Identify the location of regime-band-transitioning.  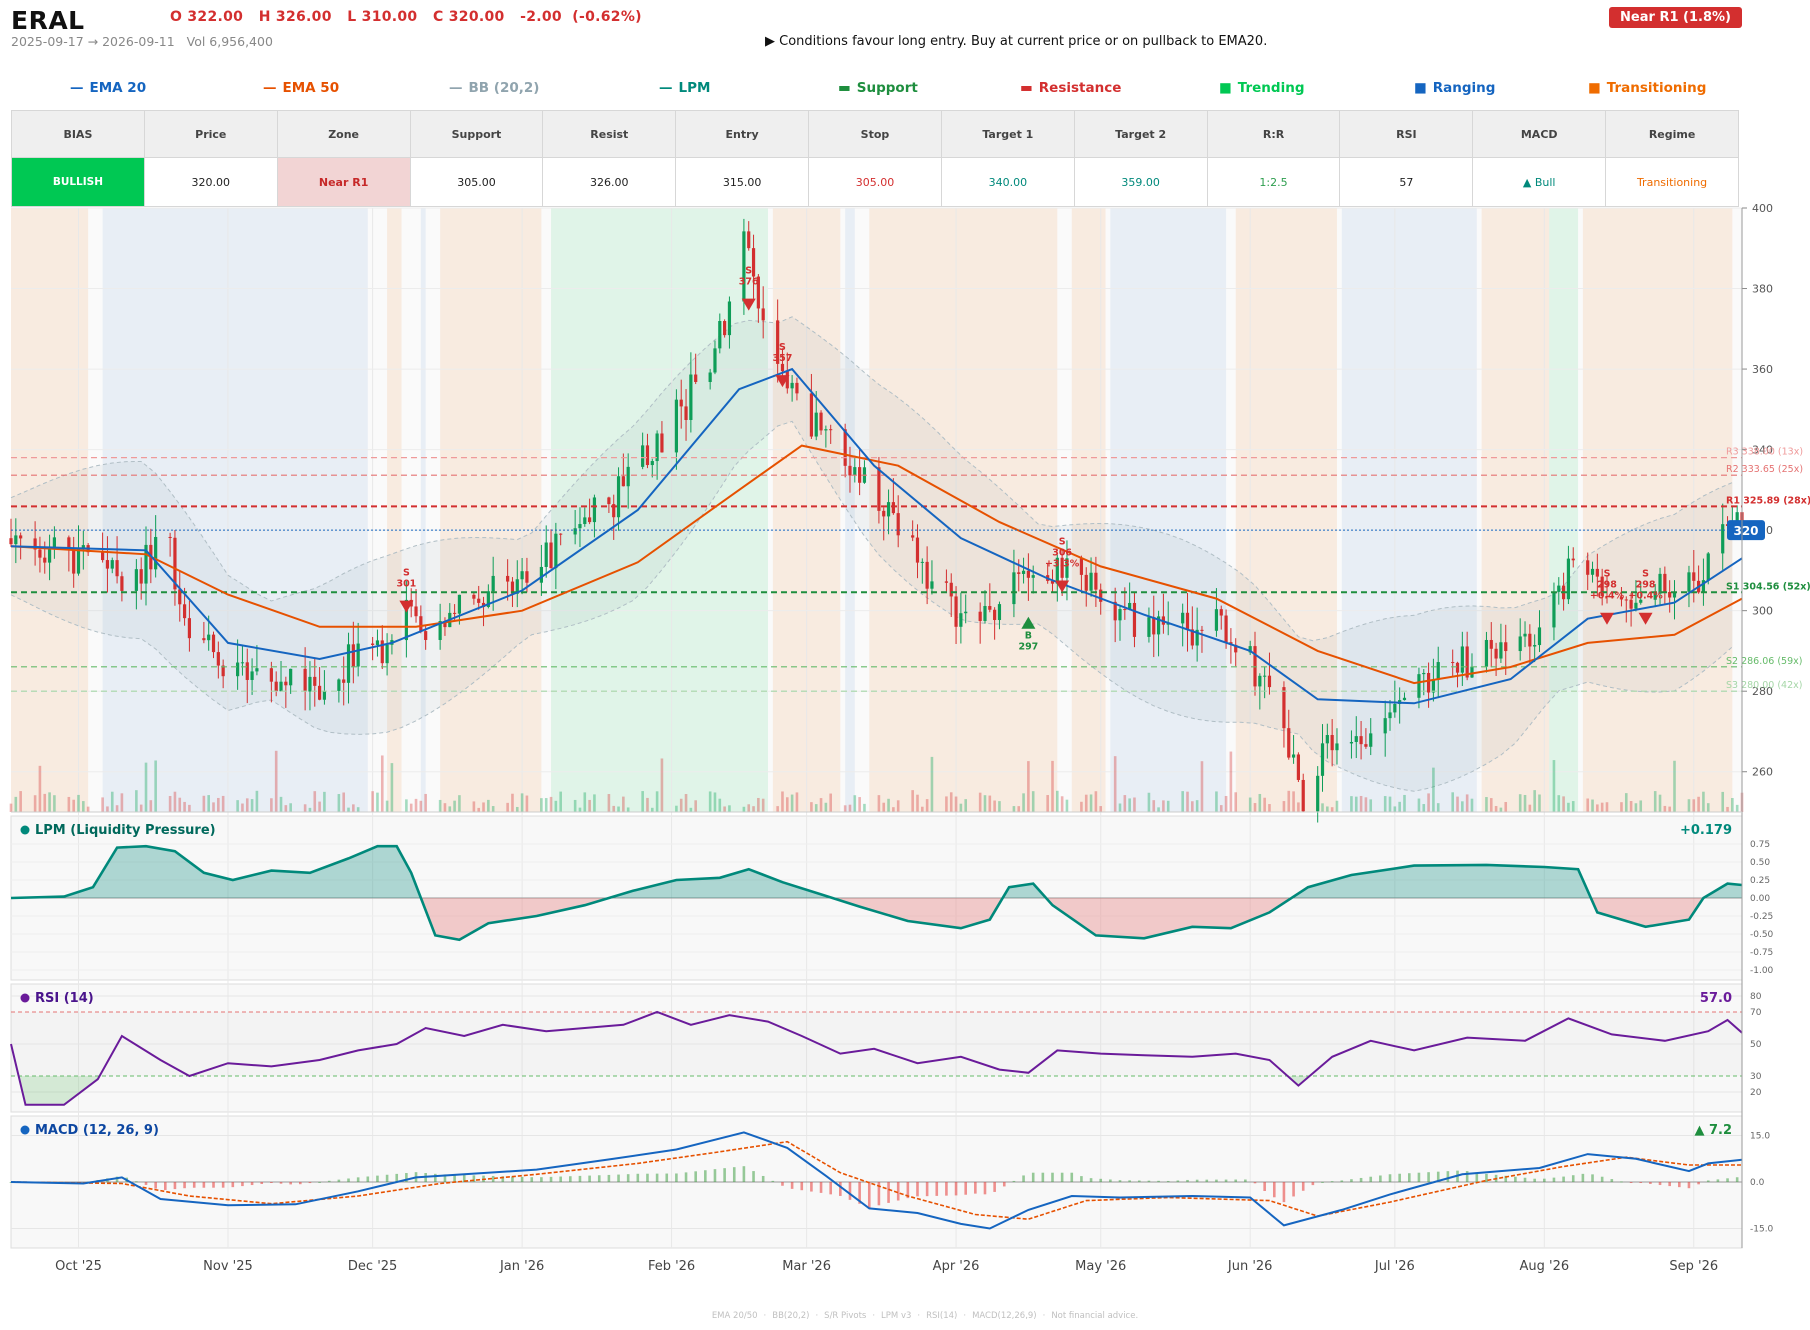
(963, 510).